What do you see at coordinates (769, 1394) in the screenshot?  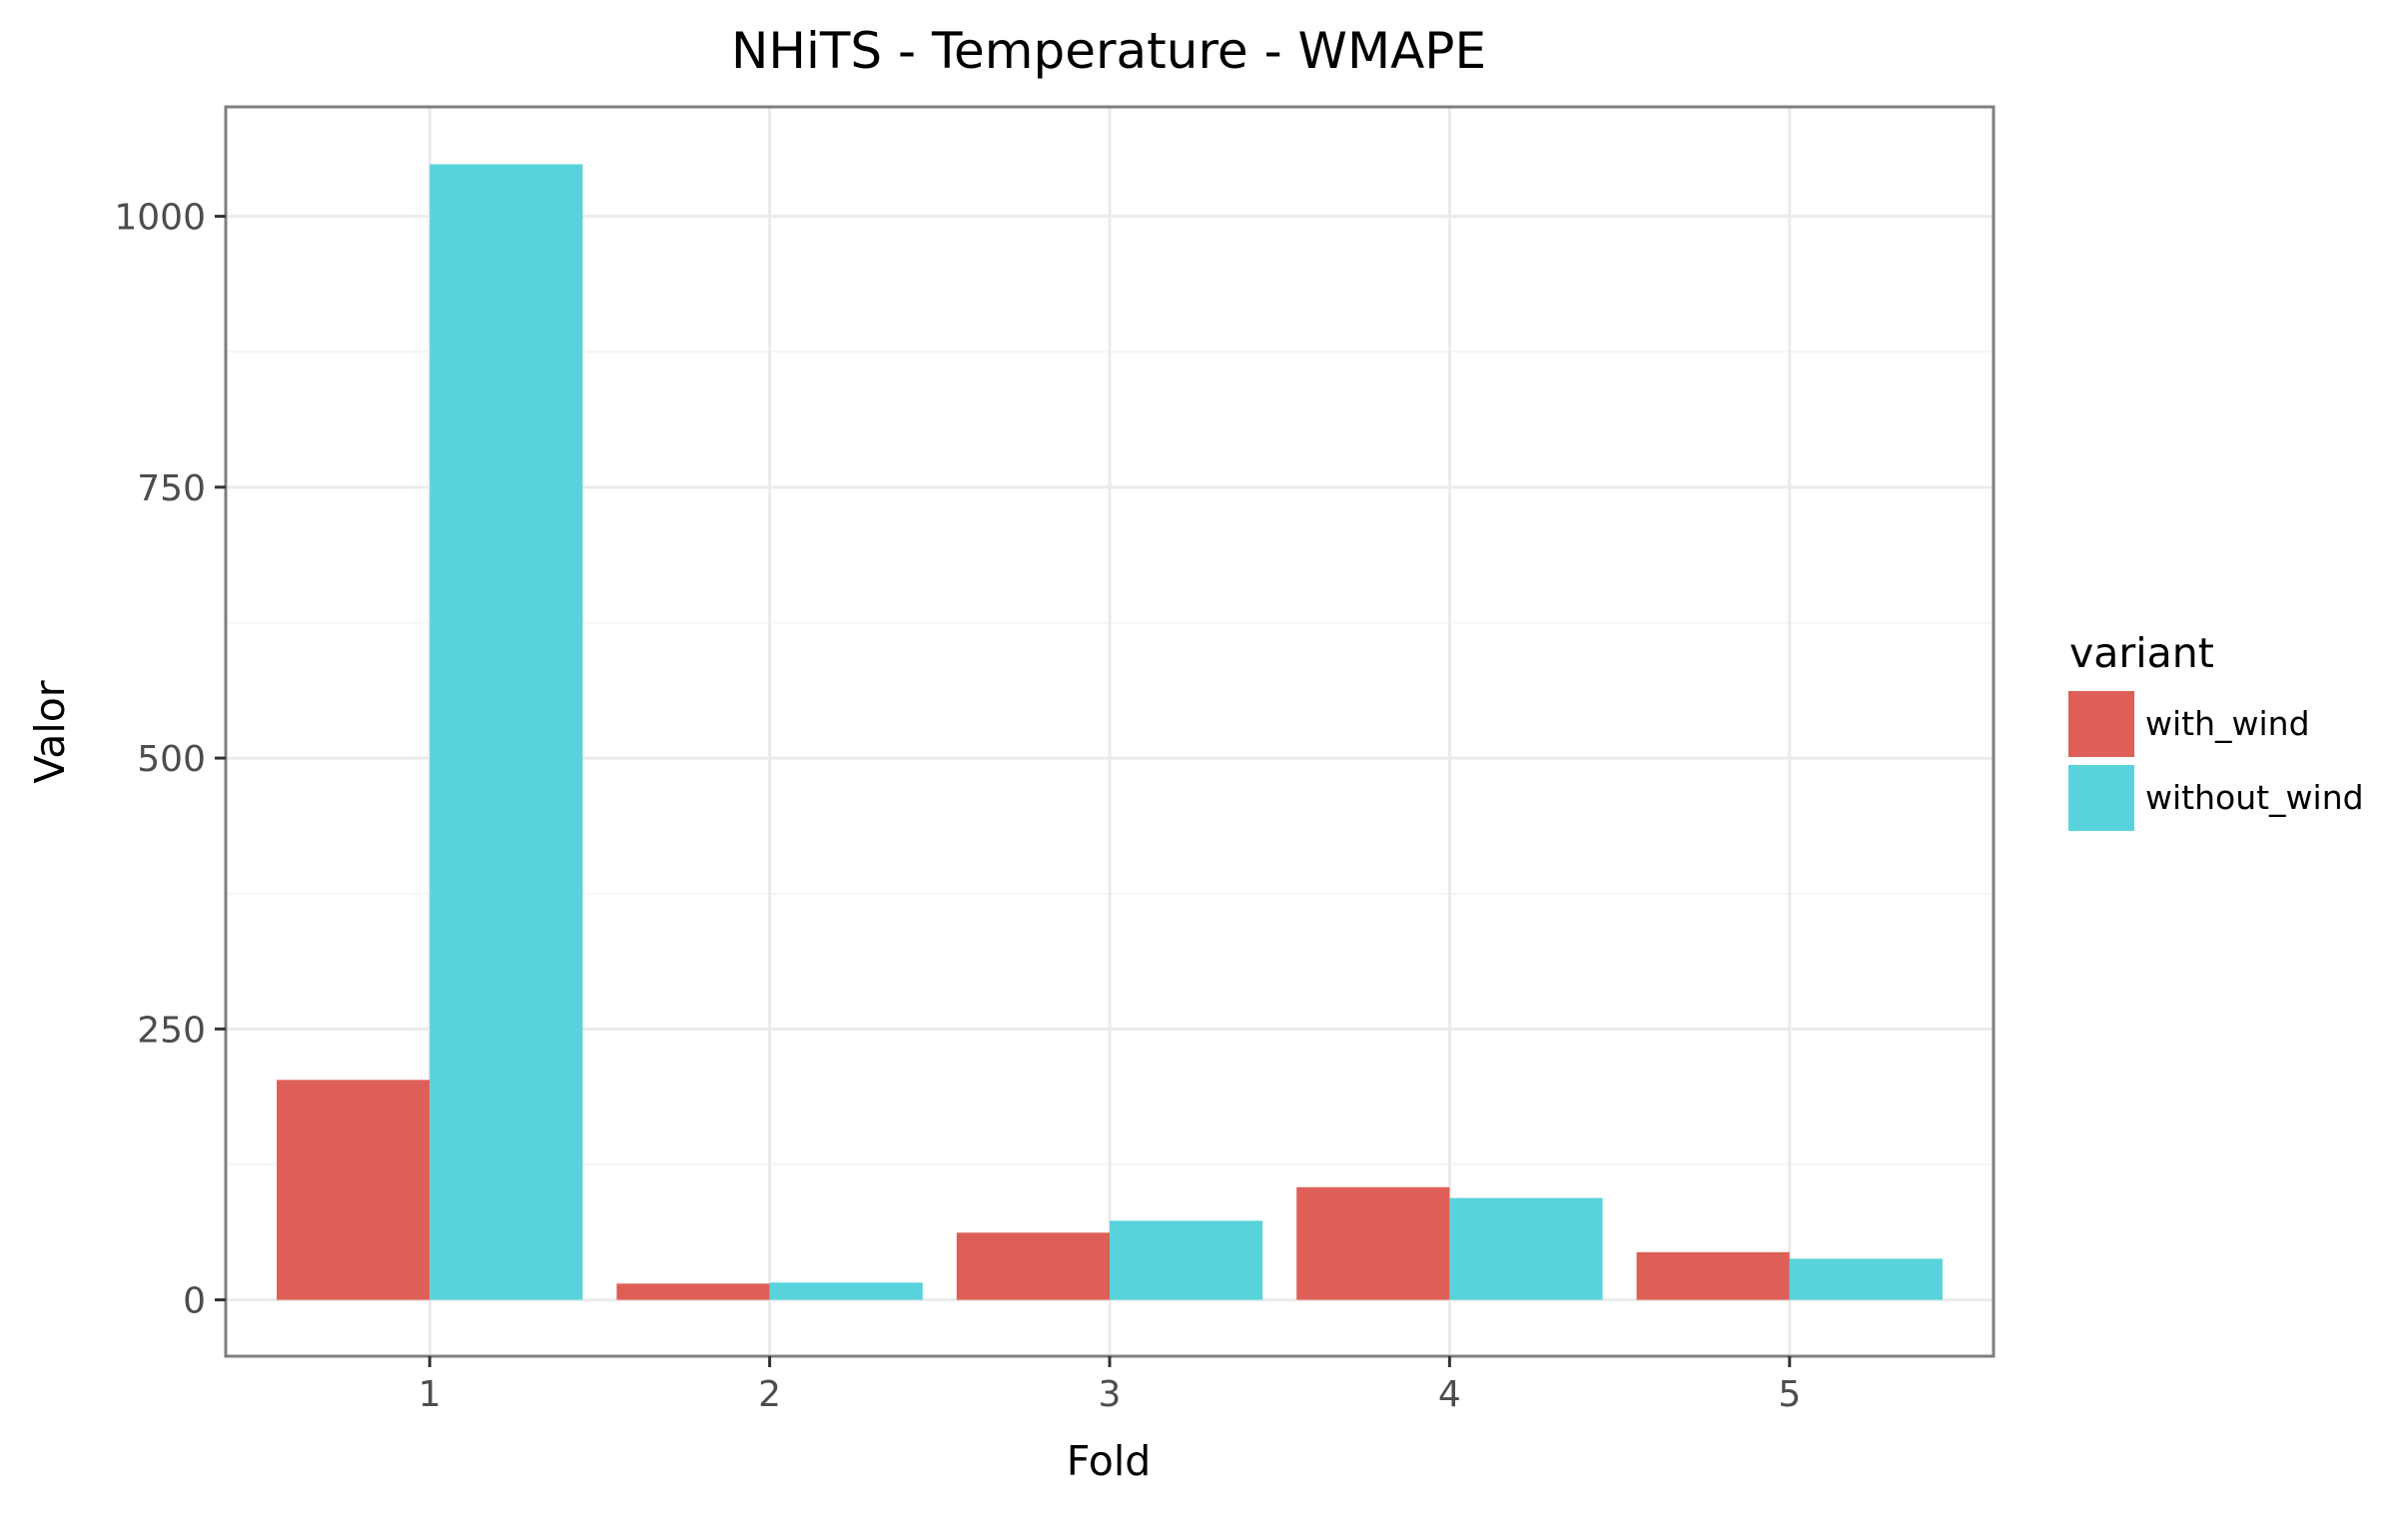 I see `x-tick-label: 2` at bounding box center [769, 1394].